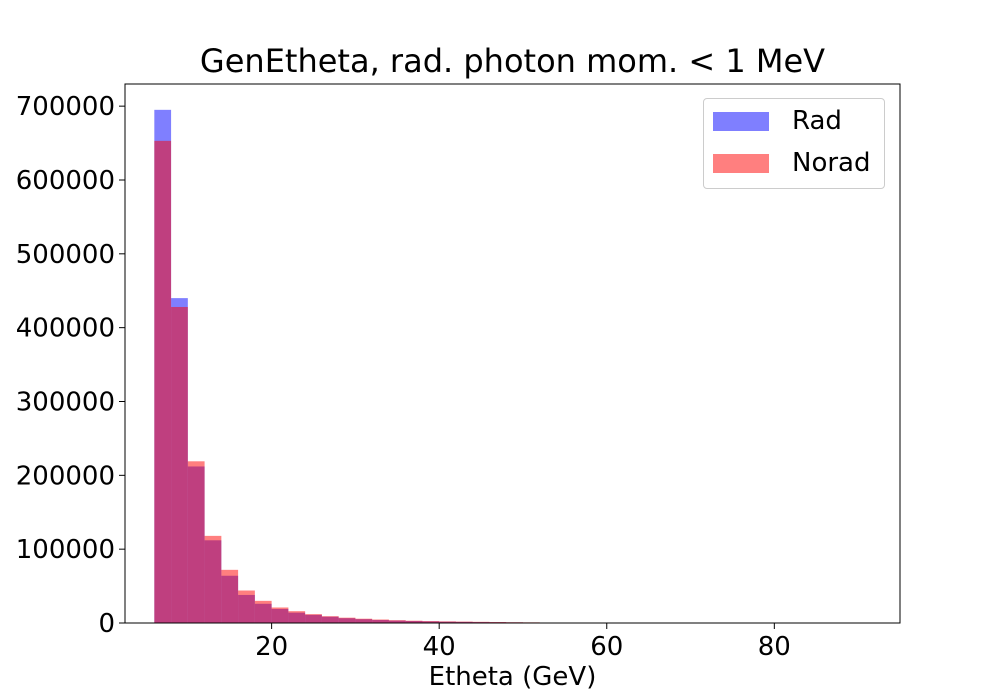 The width and height of the screenshot is (1000, 700). What do you see at coordinates (439, 647) in the screenshot?
I see `x-tick-label: 40` at bounding box center [439, 647].